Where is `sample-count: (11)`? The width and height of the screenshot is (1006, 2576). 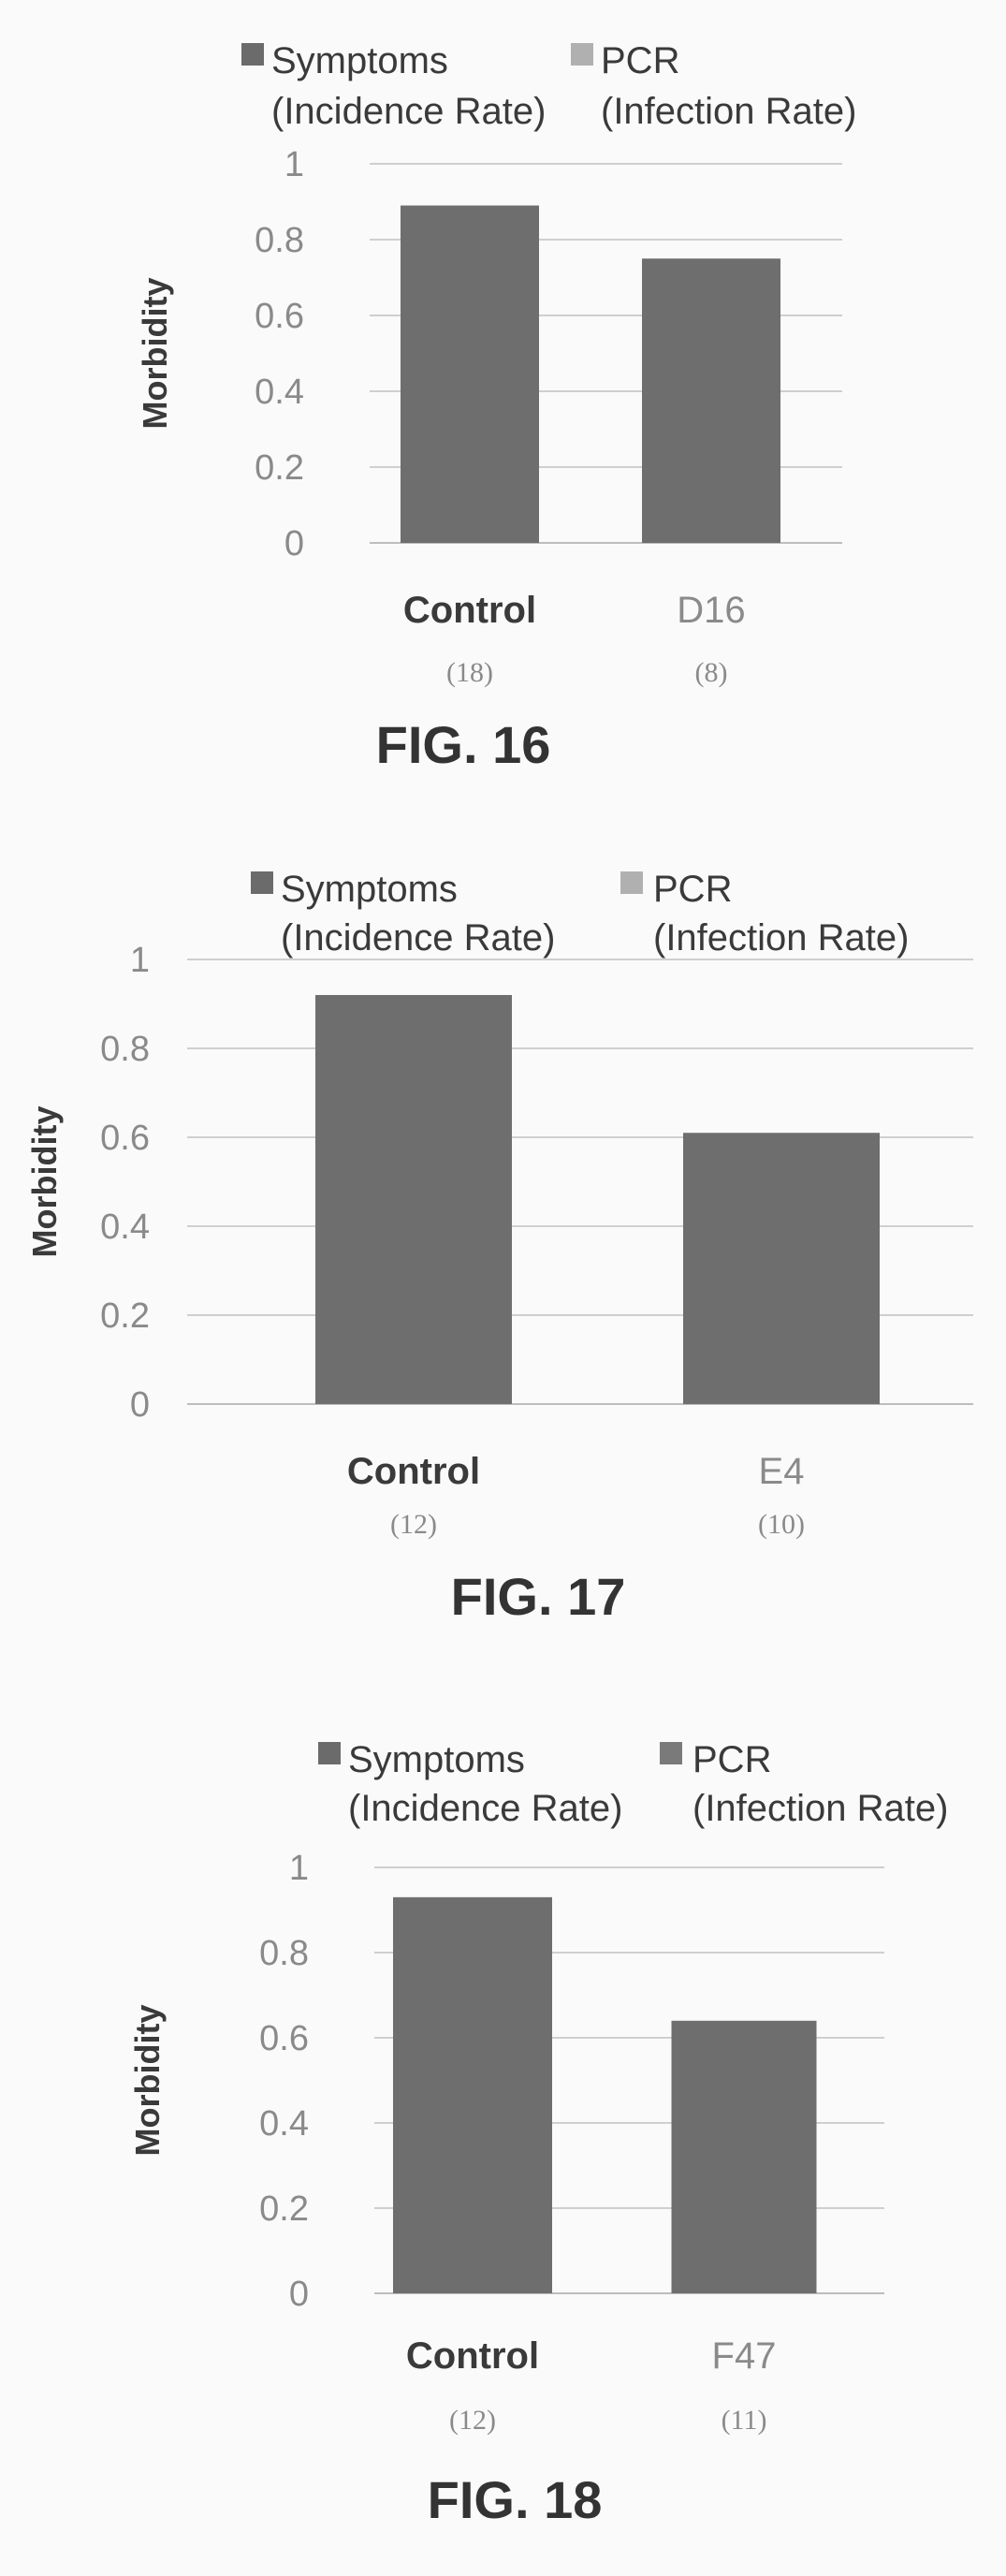 sample-count: (11) is located at coordinates (744, 2420).